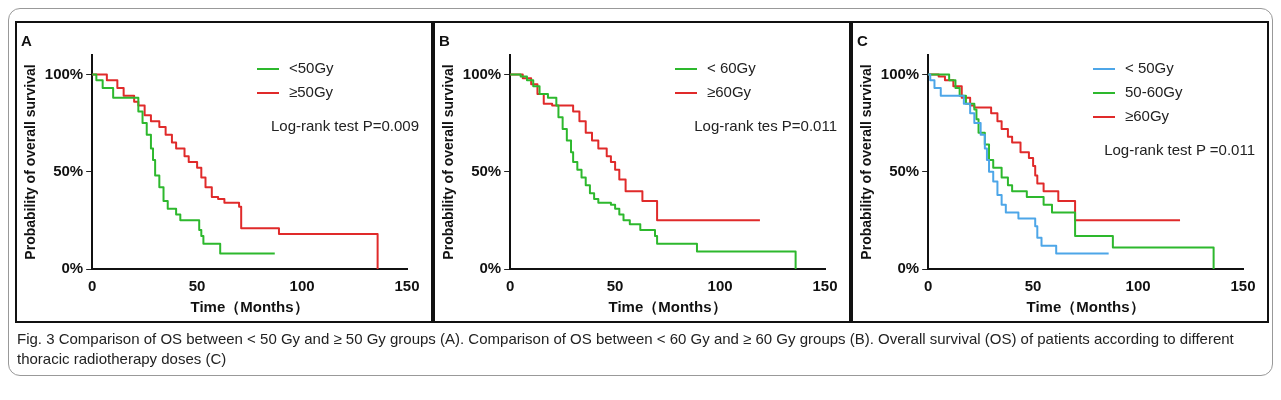 Image resolution: width=1281 pixels, height=400 pixels. What do you see at coordinates (1154, 92) in the screenshot?
I see `legend-label: 50-60Gy` at bounding box center [1154, 92].